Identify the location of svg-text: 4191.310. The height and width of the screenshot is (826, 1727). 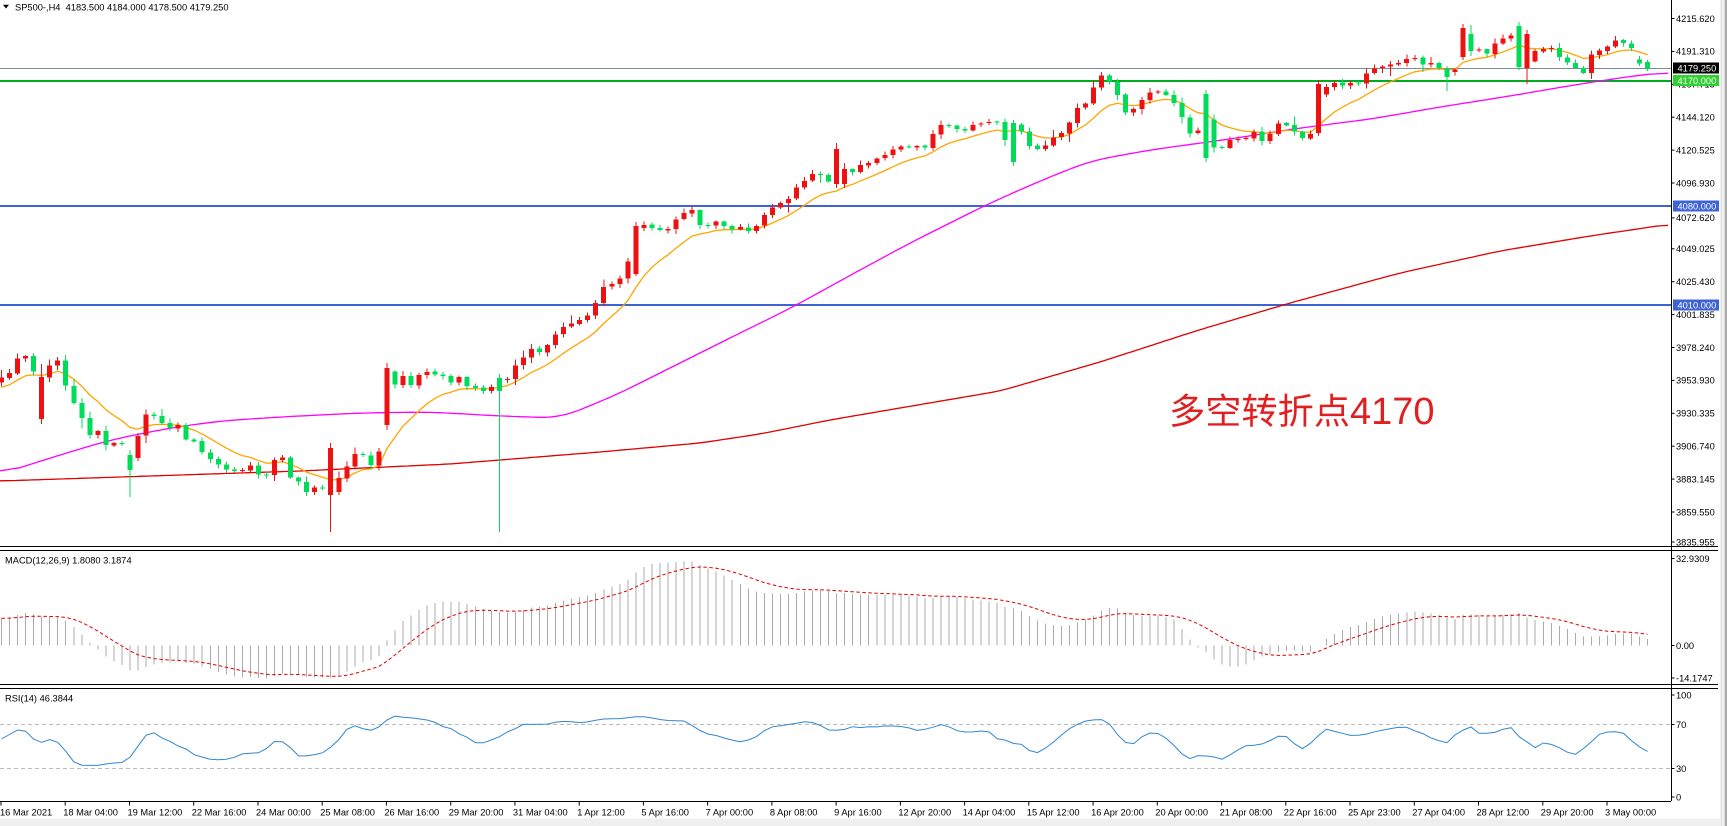
(1695, 52).